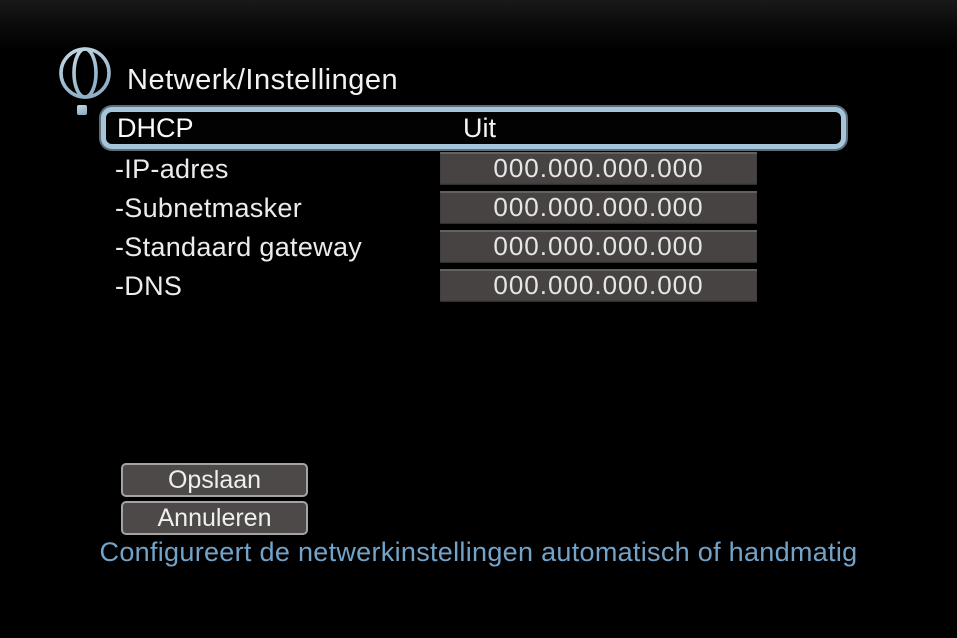 The height and width of the screenshot is (638, 957). I want to click on cancel-button-label: Annuleren, so click(214, 517).